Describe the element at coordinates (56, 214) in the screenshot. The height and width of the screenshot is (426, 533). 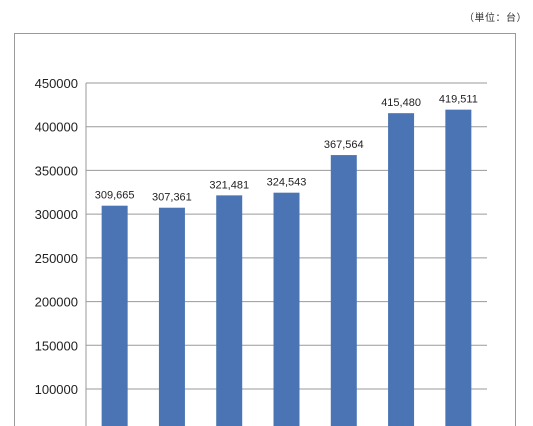
I see `y-tick-label: 300000` at that location.